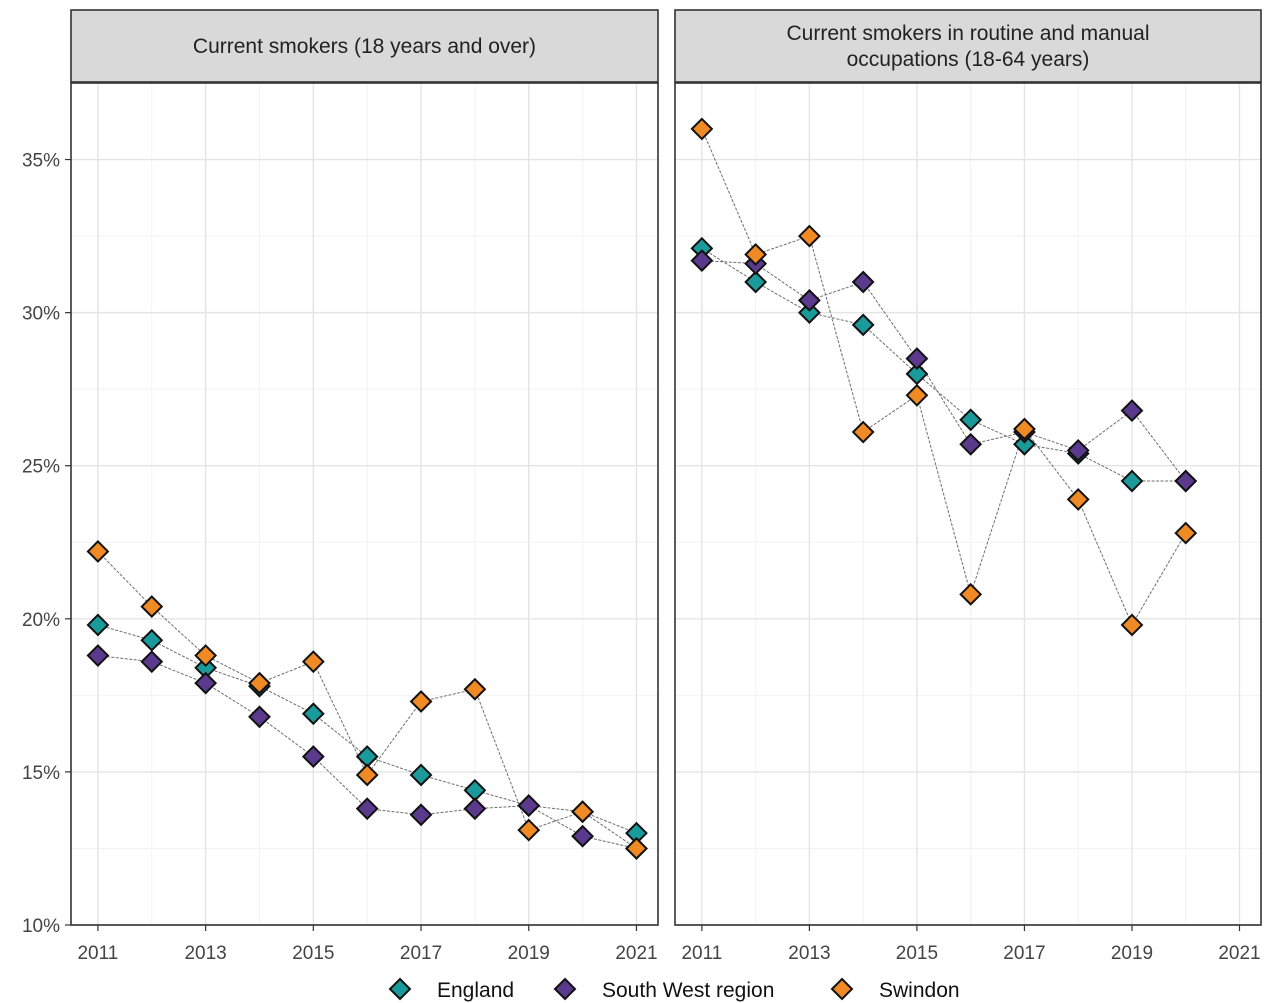  I want to click on series-line-england, so click(943, 364).